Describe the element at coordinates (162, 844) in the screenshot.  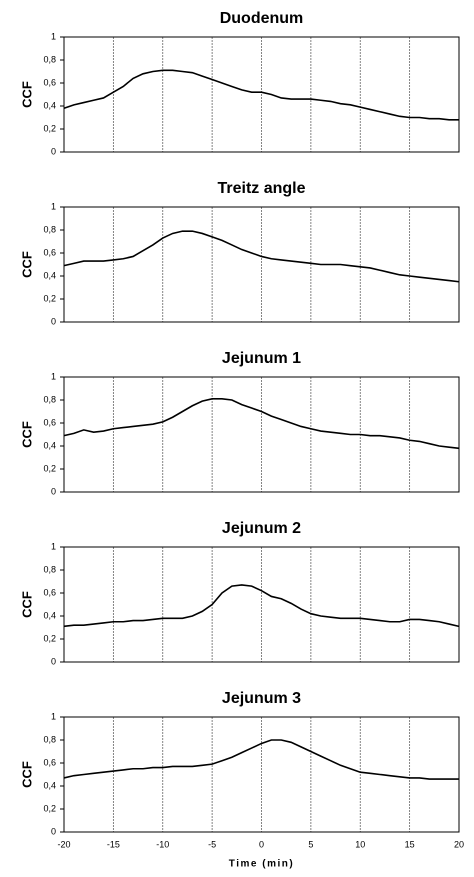
I see `x-tick-label: -10` at that location.